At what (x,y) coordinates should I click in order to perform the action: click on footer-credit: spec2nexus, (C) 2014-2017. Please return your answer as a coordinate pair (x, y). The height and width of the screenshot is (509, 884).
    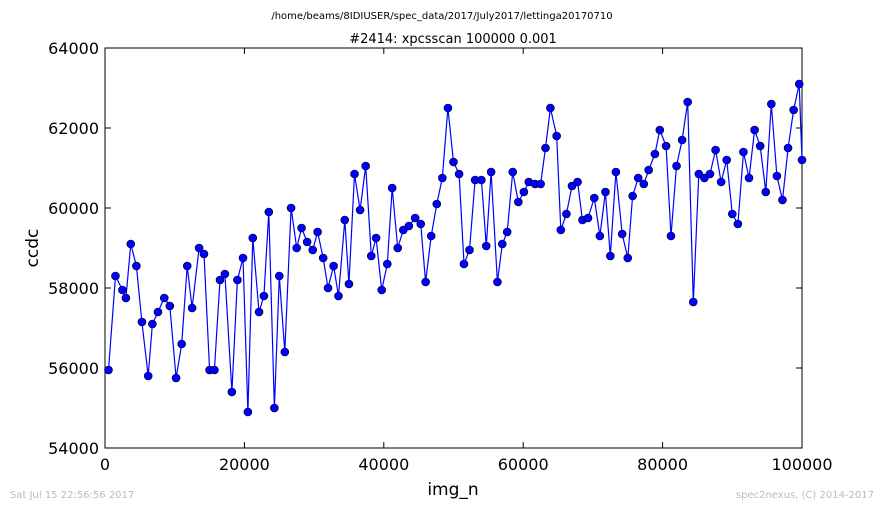
    Looking at the image, I should click on (805, 495).